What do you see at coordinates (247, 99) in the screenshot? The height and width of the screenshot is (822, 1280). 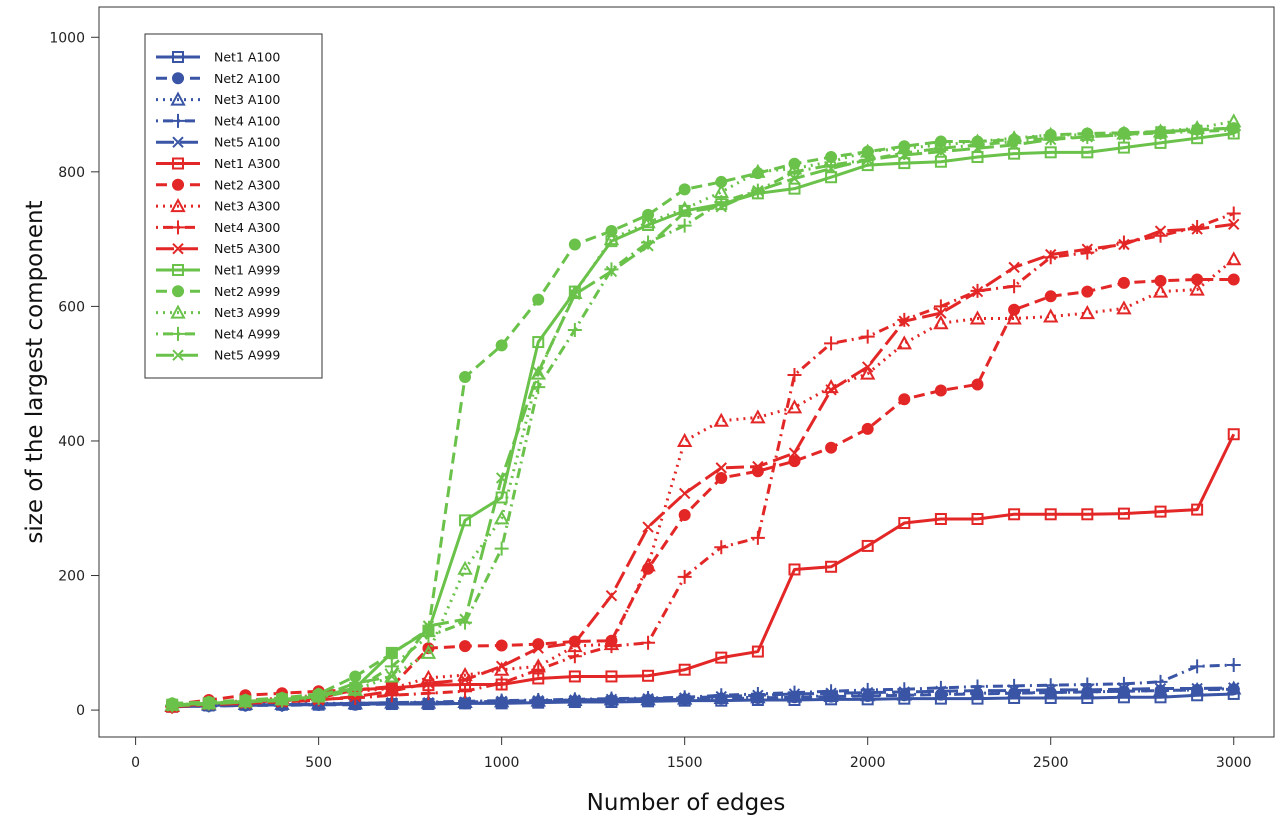 I see `legend-label: Net3 A100` at bounding box center [247, 99].